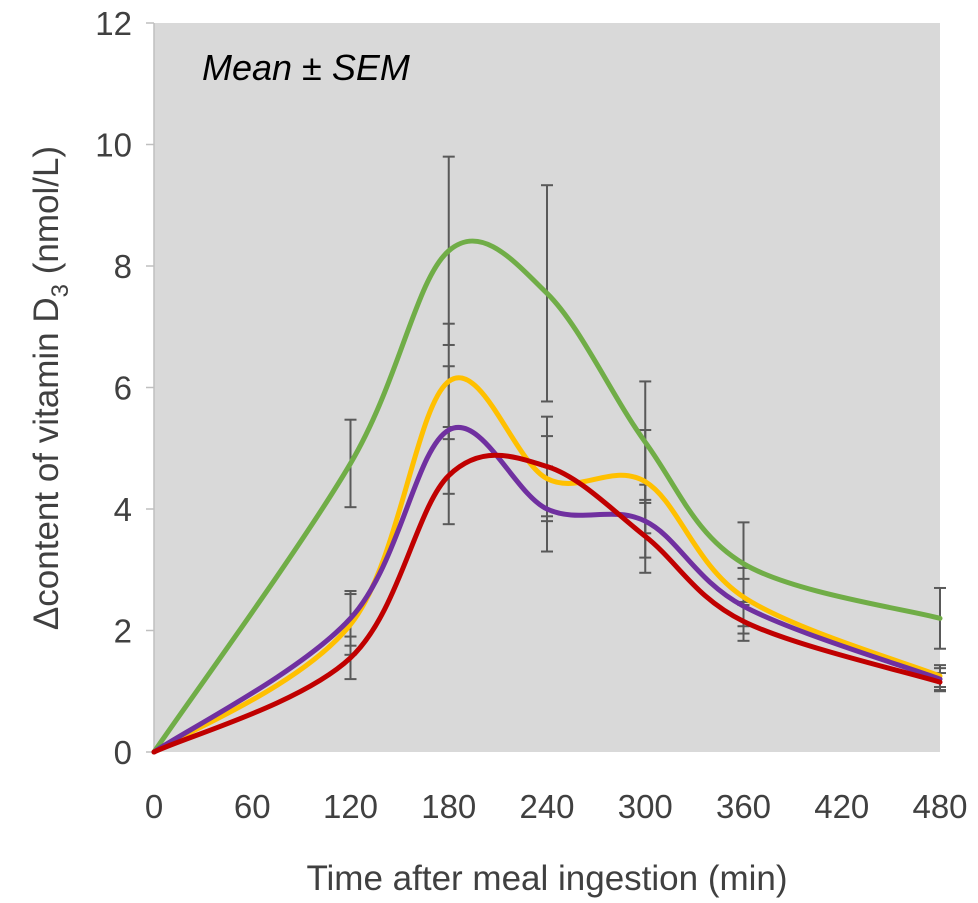  What do you see at coordinates (113, 145) in the screenshot?
I see `y-tick-label: 10` at bounding box center [113, 145].